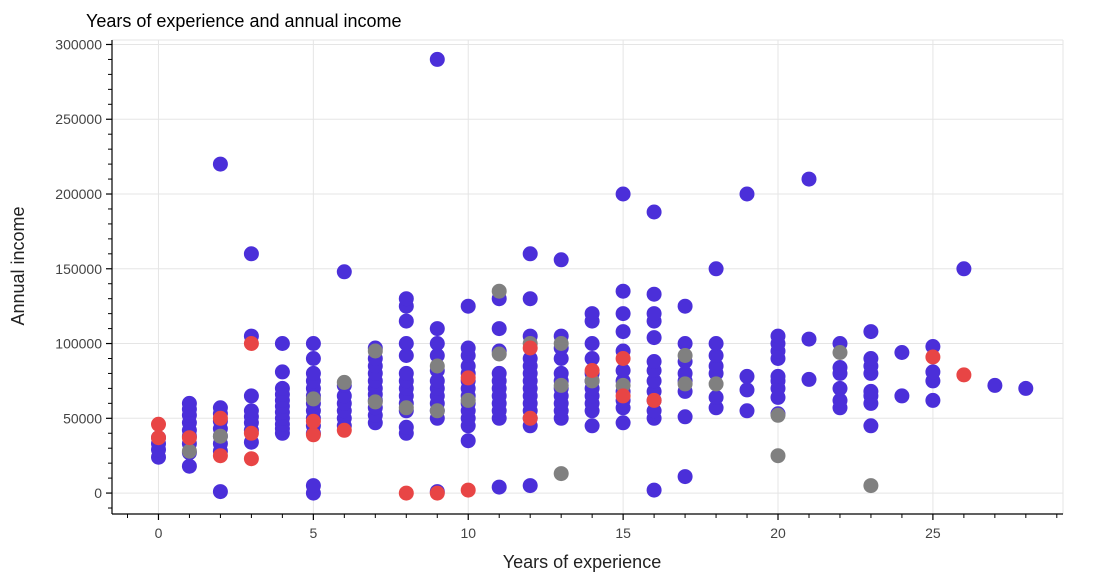 Image resolution: width=1108 pixels, height=580 pixels. What do you see at coordinates (623, 533) in the screenshot?
I see `x-tick-label: 15` at bounding box center [623, 533].